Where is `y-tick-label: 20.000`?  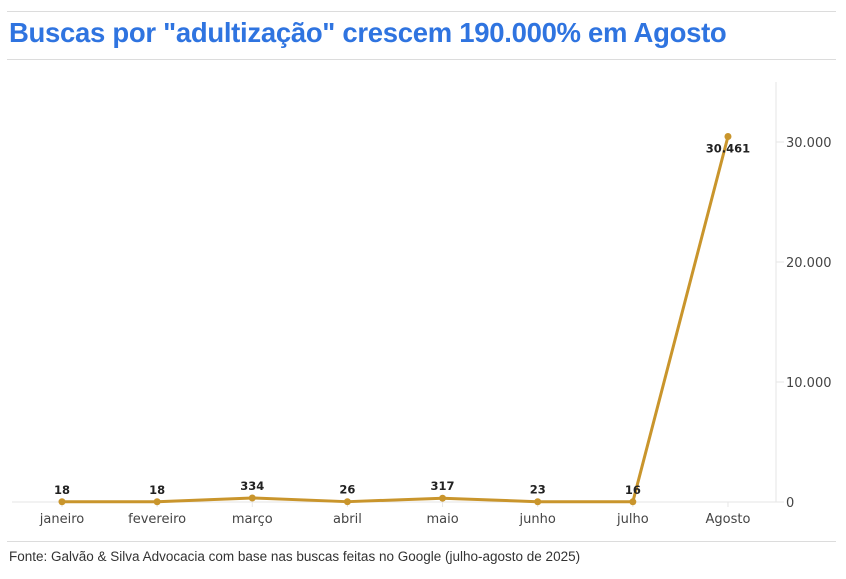
y-tick-label: 20.000 is located at coordinates (809, 263).